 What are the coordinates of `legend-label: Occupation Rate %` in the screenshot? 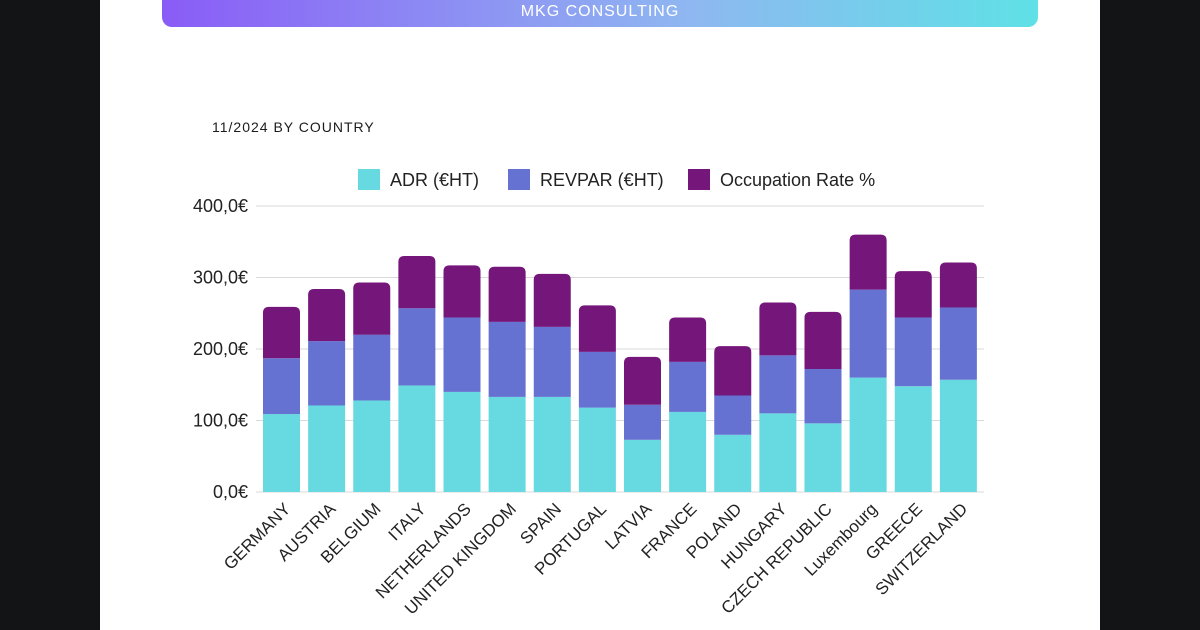 It's located at (797, 180).